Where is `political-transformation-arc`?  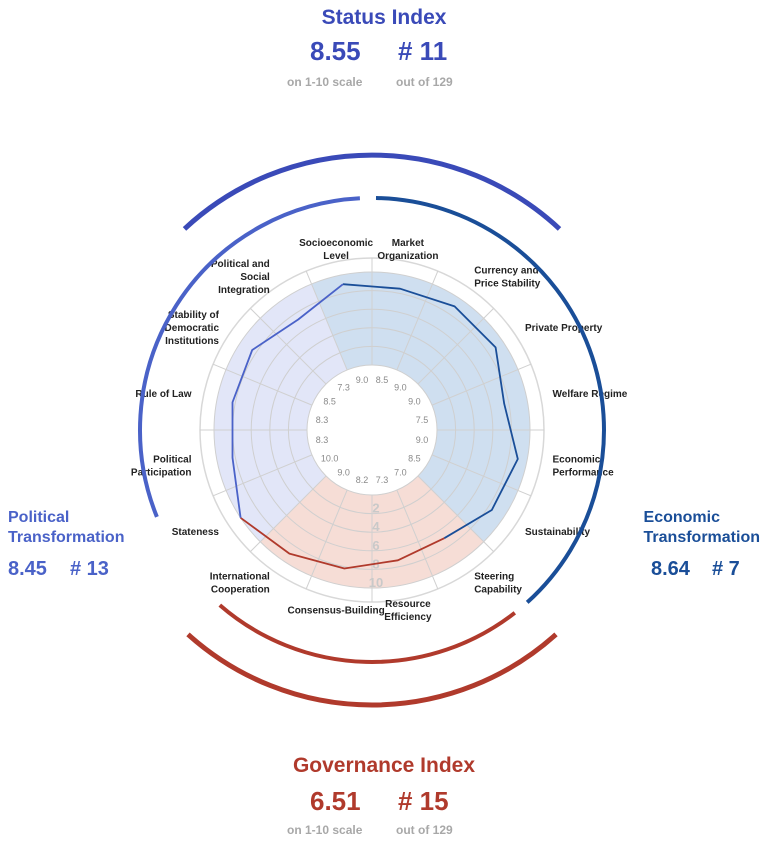
political-transformation-arc is located at coordinates (249, 357).